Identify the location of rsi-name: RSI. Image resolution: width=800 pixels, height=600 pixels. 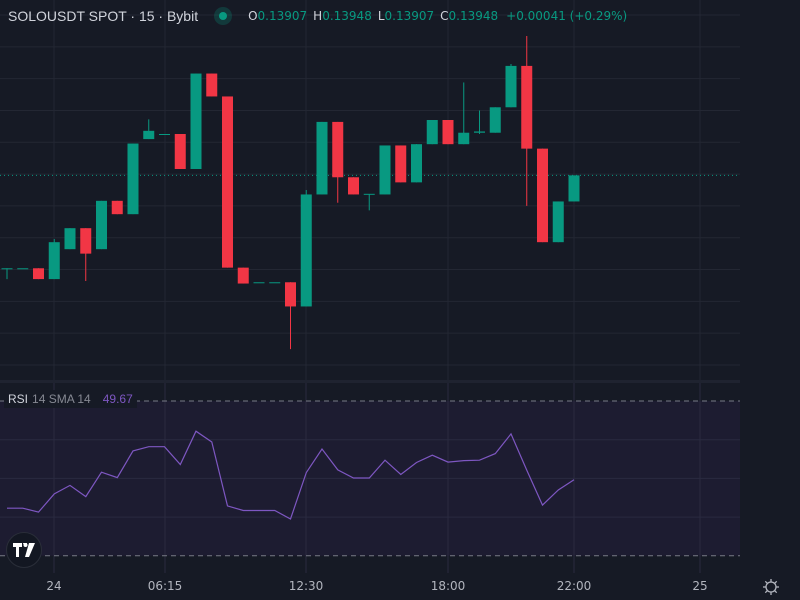
(18, 399).